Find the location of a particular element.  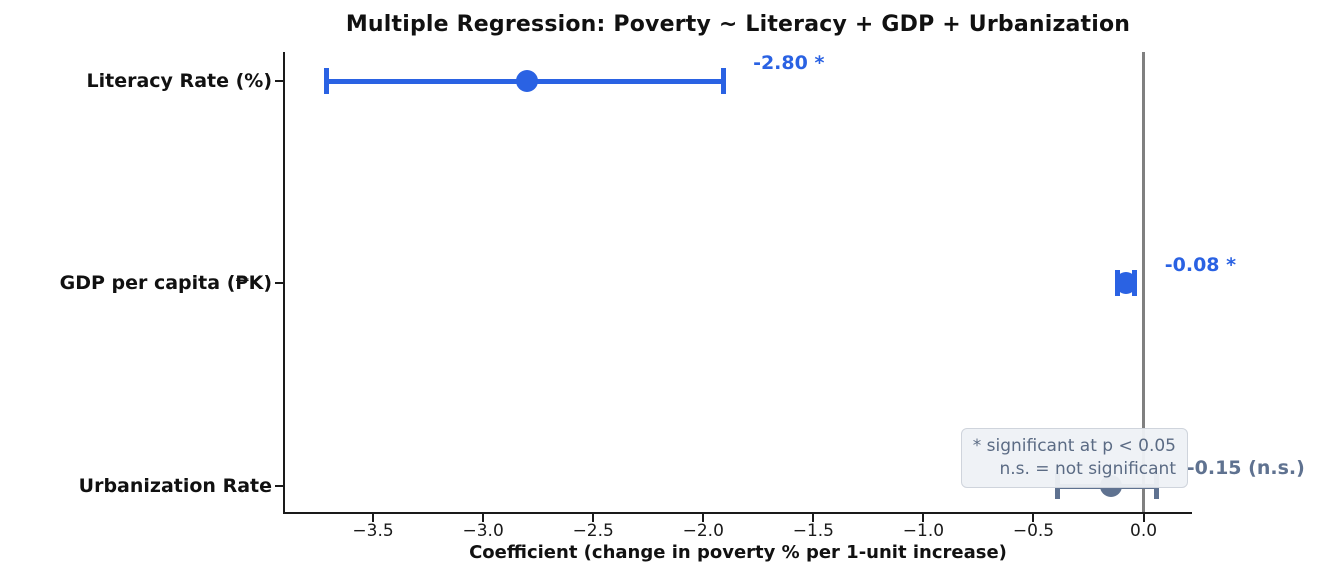

error-bar-cap-left is located at coordinates (327, 81).